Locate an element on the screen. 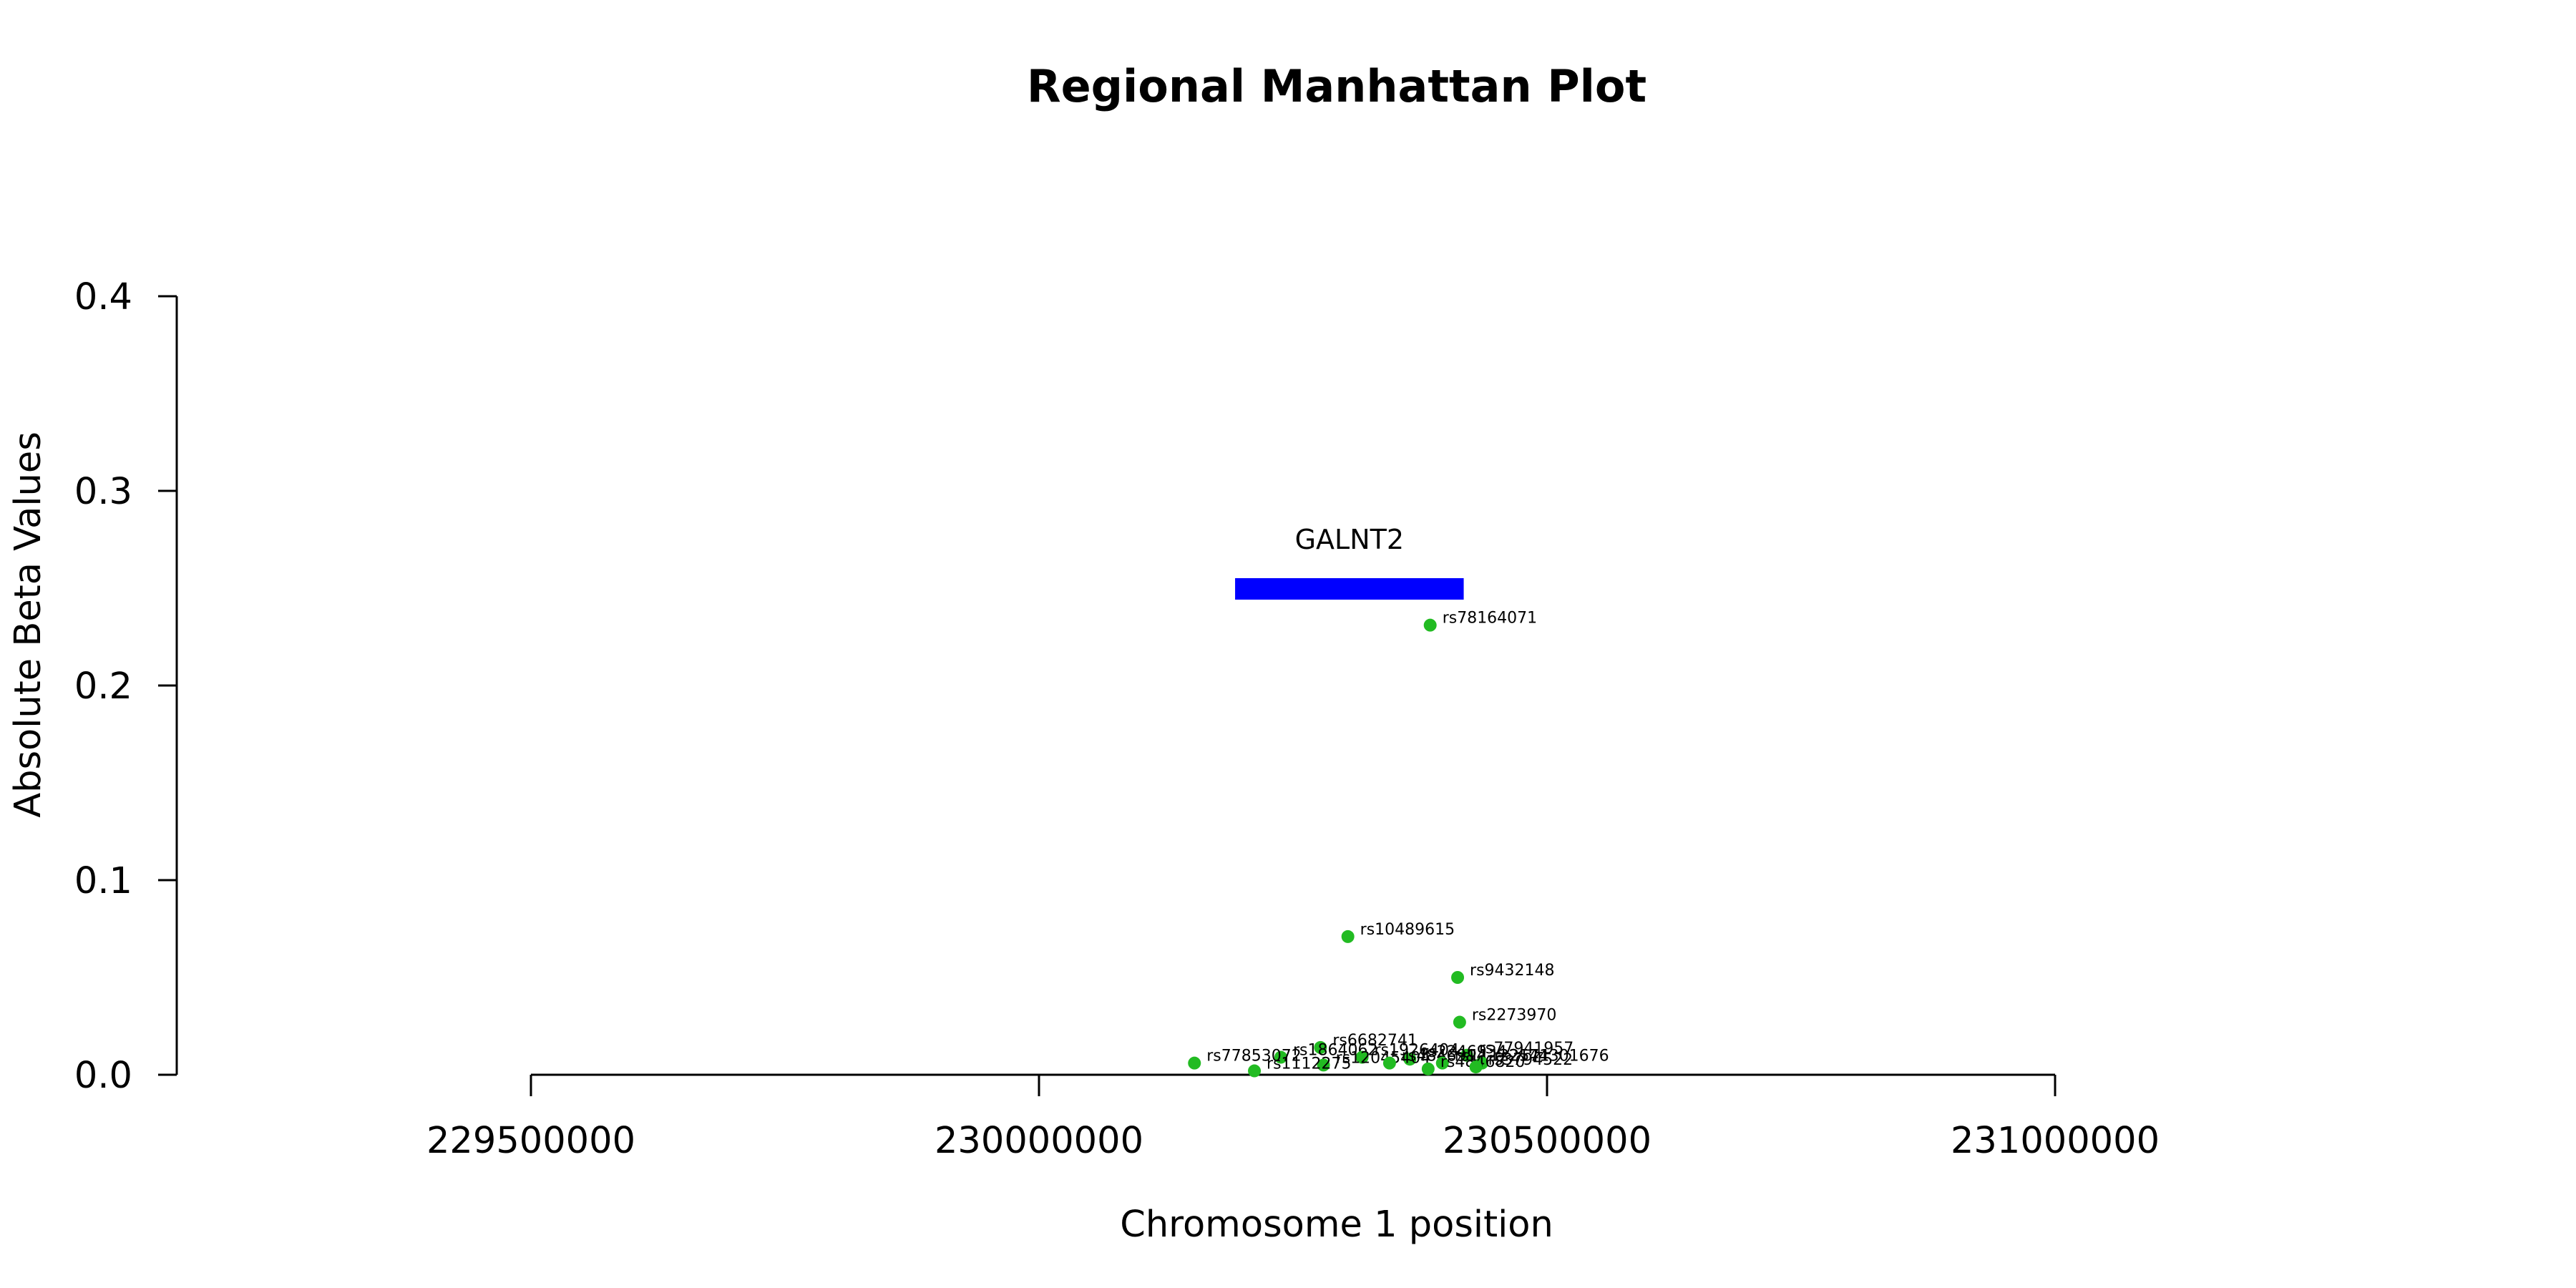 This screenshot has width=2576, height=1288. x-tick-label: 231000000 is located at coordinates (2055, 1141).